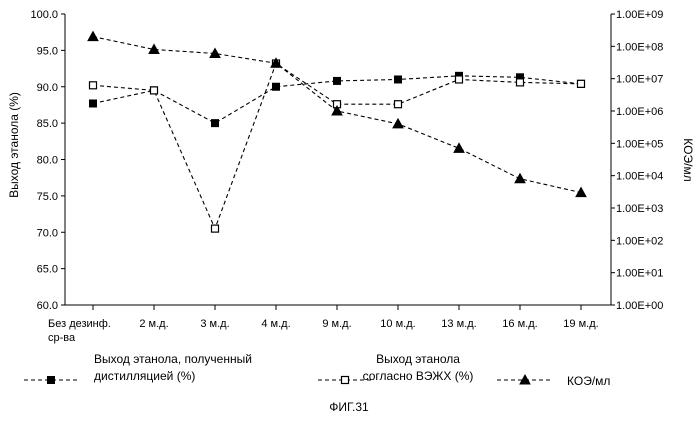  What do you see at coordinates (639, 177) in the screenshot?
I see `right-tick-label: 1.00E+04` at bounding box center [639, 177].